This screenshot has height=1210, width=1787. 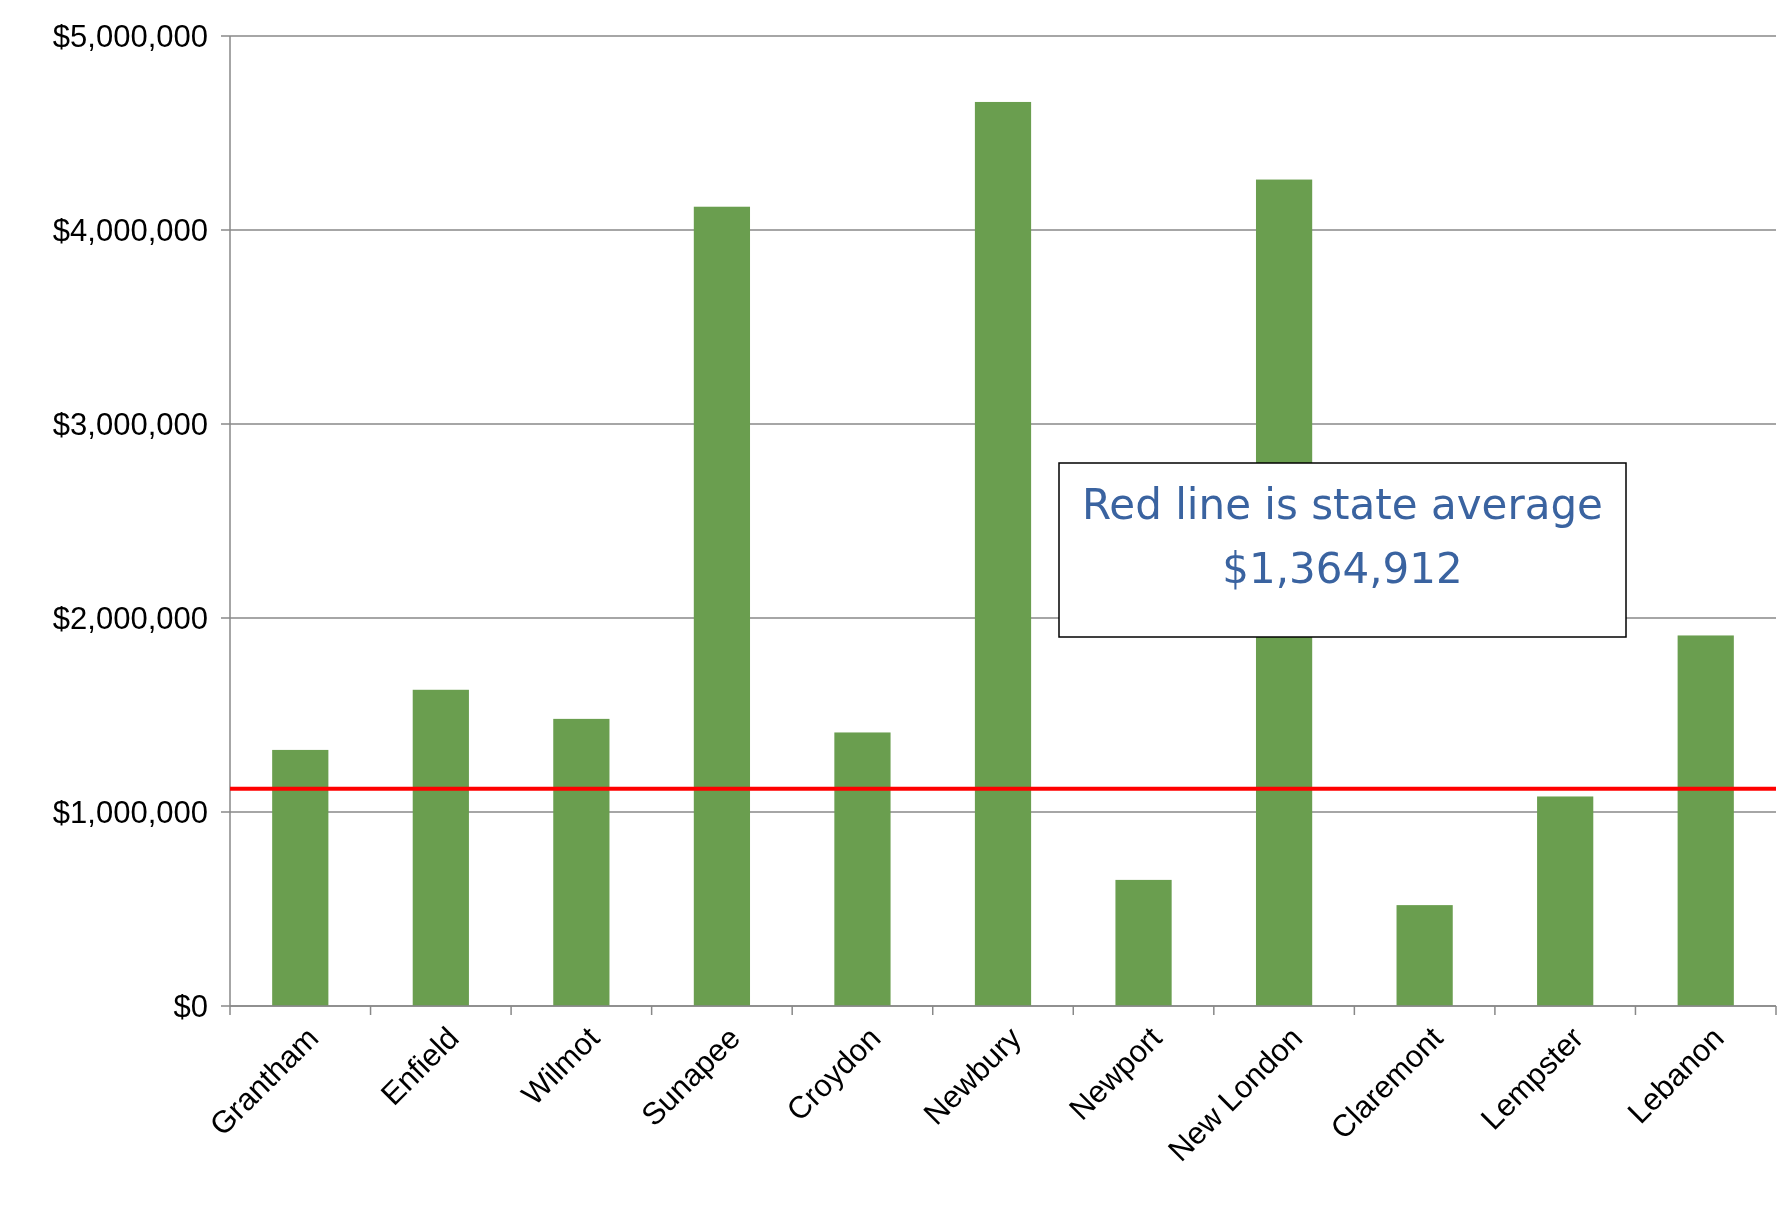 What do you see at coordinates (1342, 504) in the screenshot?
I see `annotation: Red line is state average` at bounding box center [1342, 504].